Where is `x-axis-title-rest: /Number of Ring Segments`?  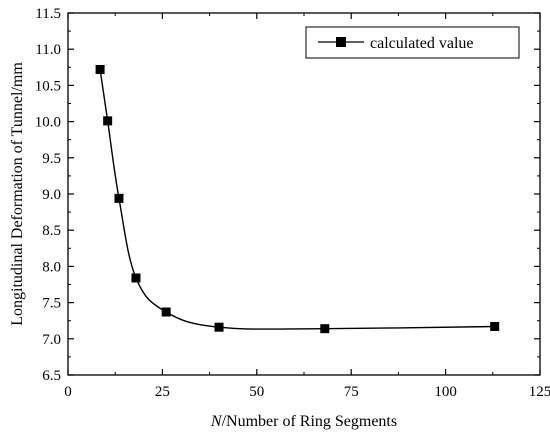 x-axis-title-rest: /Number of Ring Segments is located at coordinates (310, 421).